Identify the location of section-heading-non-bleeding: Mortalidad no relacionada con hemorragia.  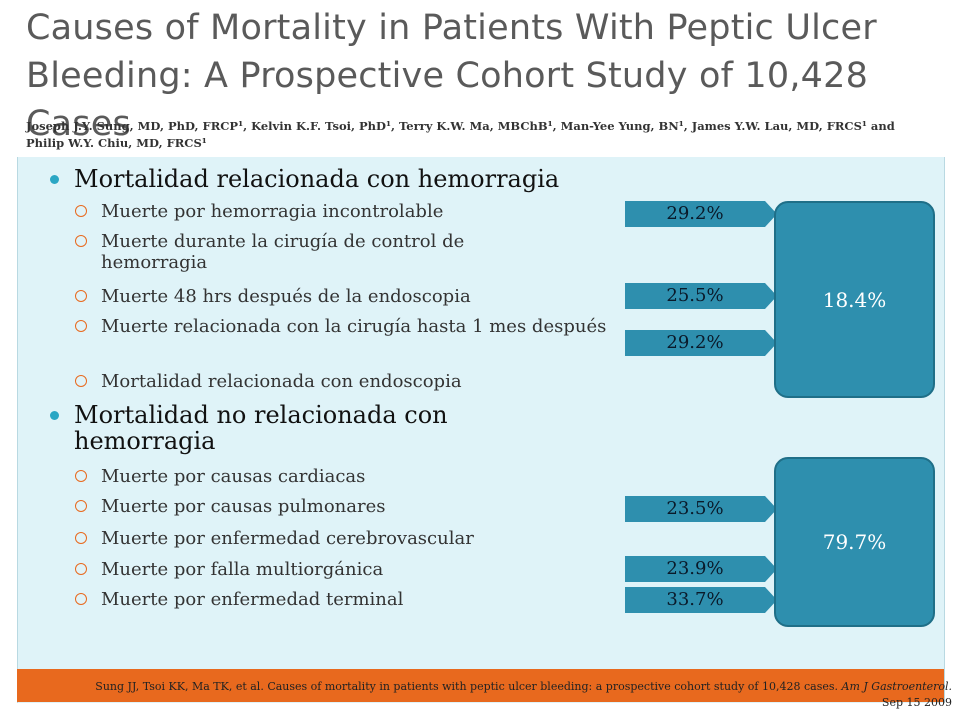
(322, 428).